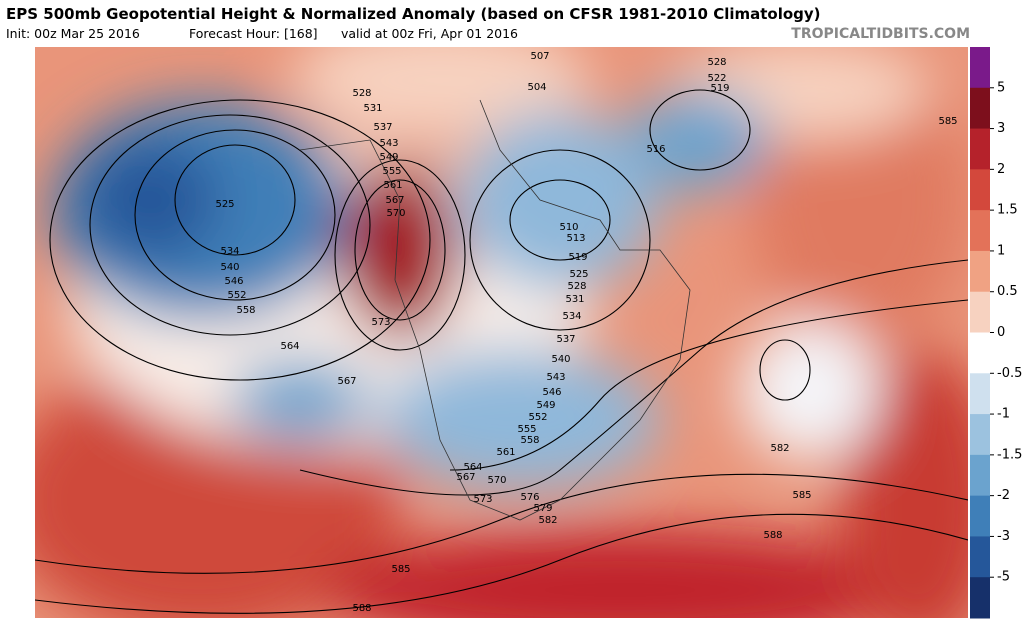 The image size is (1024, 638). What do you see at coordinates (1009, 454) in the screenshot?
I see `colorbar-label: -1.5` at bounding box center [1009, 454].